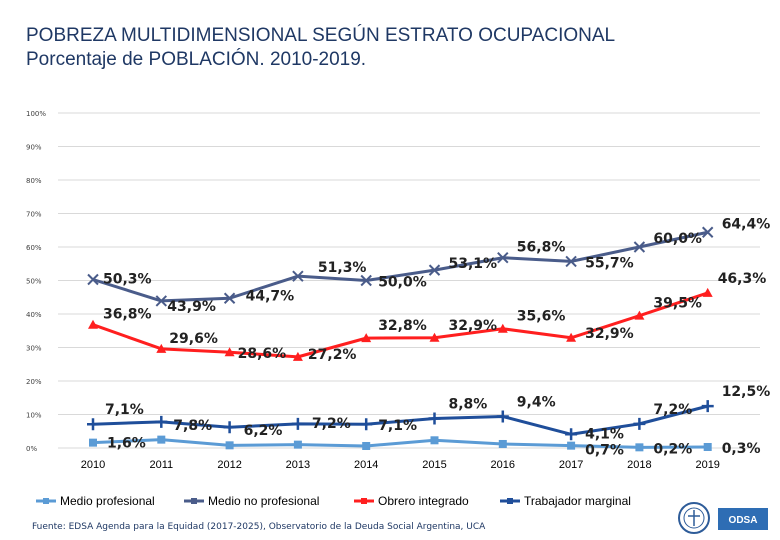 The image size is (780, 540). I want to click on x-tick-label: 2012, so click(229, 465).